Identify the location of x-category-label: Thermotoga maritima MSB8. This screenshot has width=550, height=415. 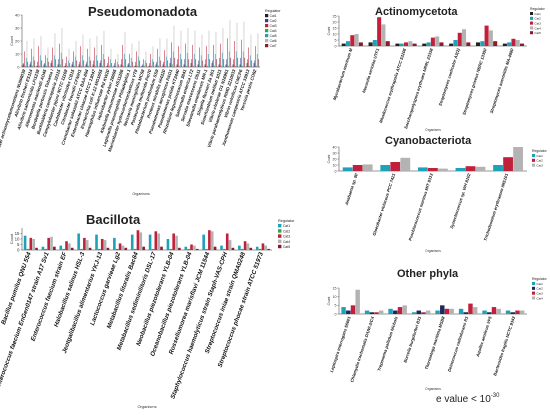
(435, 342).